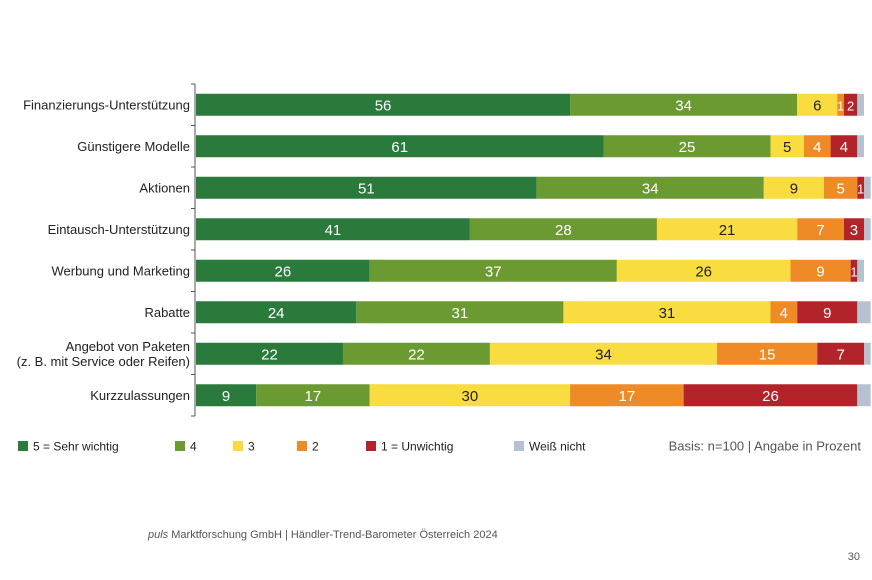  I want to click on bar-2-angebot-von-paketen, so click(767, 353).